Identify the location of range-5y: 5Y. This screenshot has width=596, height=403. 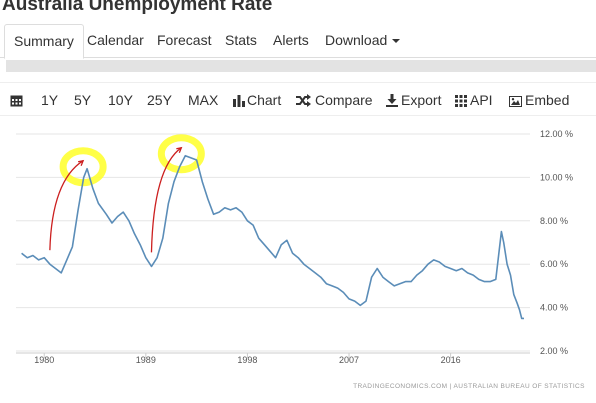
(83, 100).